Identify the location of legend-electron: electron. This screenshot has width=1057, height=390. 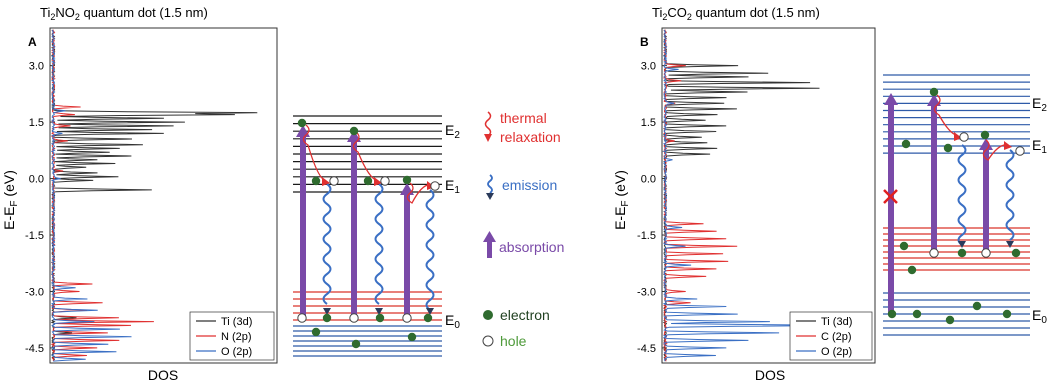
(525, 315).